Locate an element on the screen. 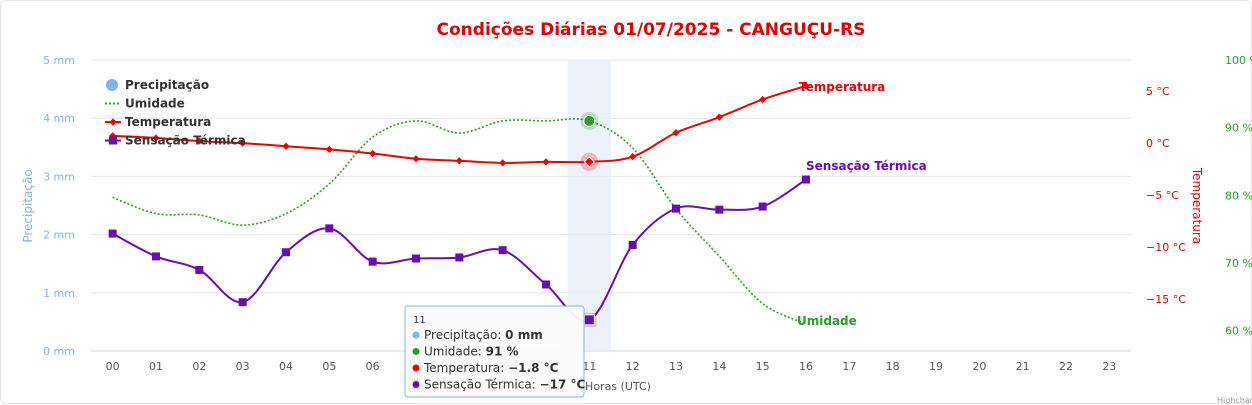 The image size is (1252, 405). legend-item: Umidade is located at coordinates (145, 104).